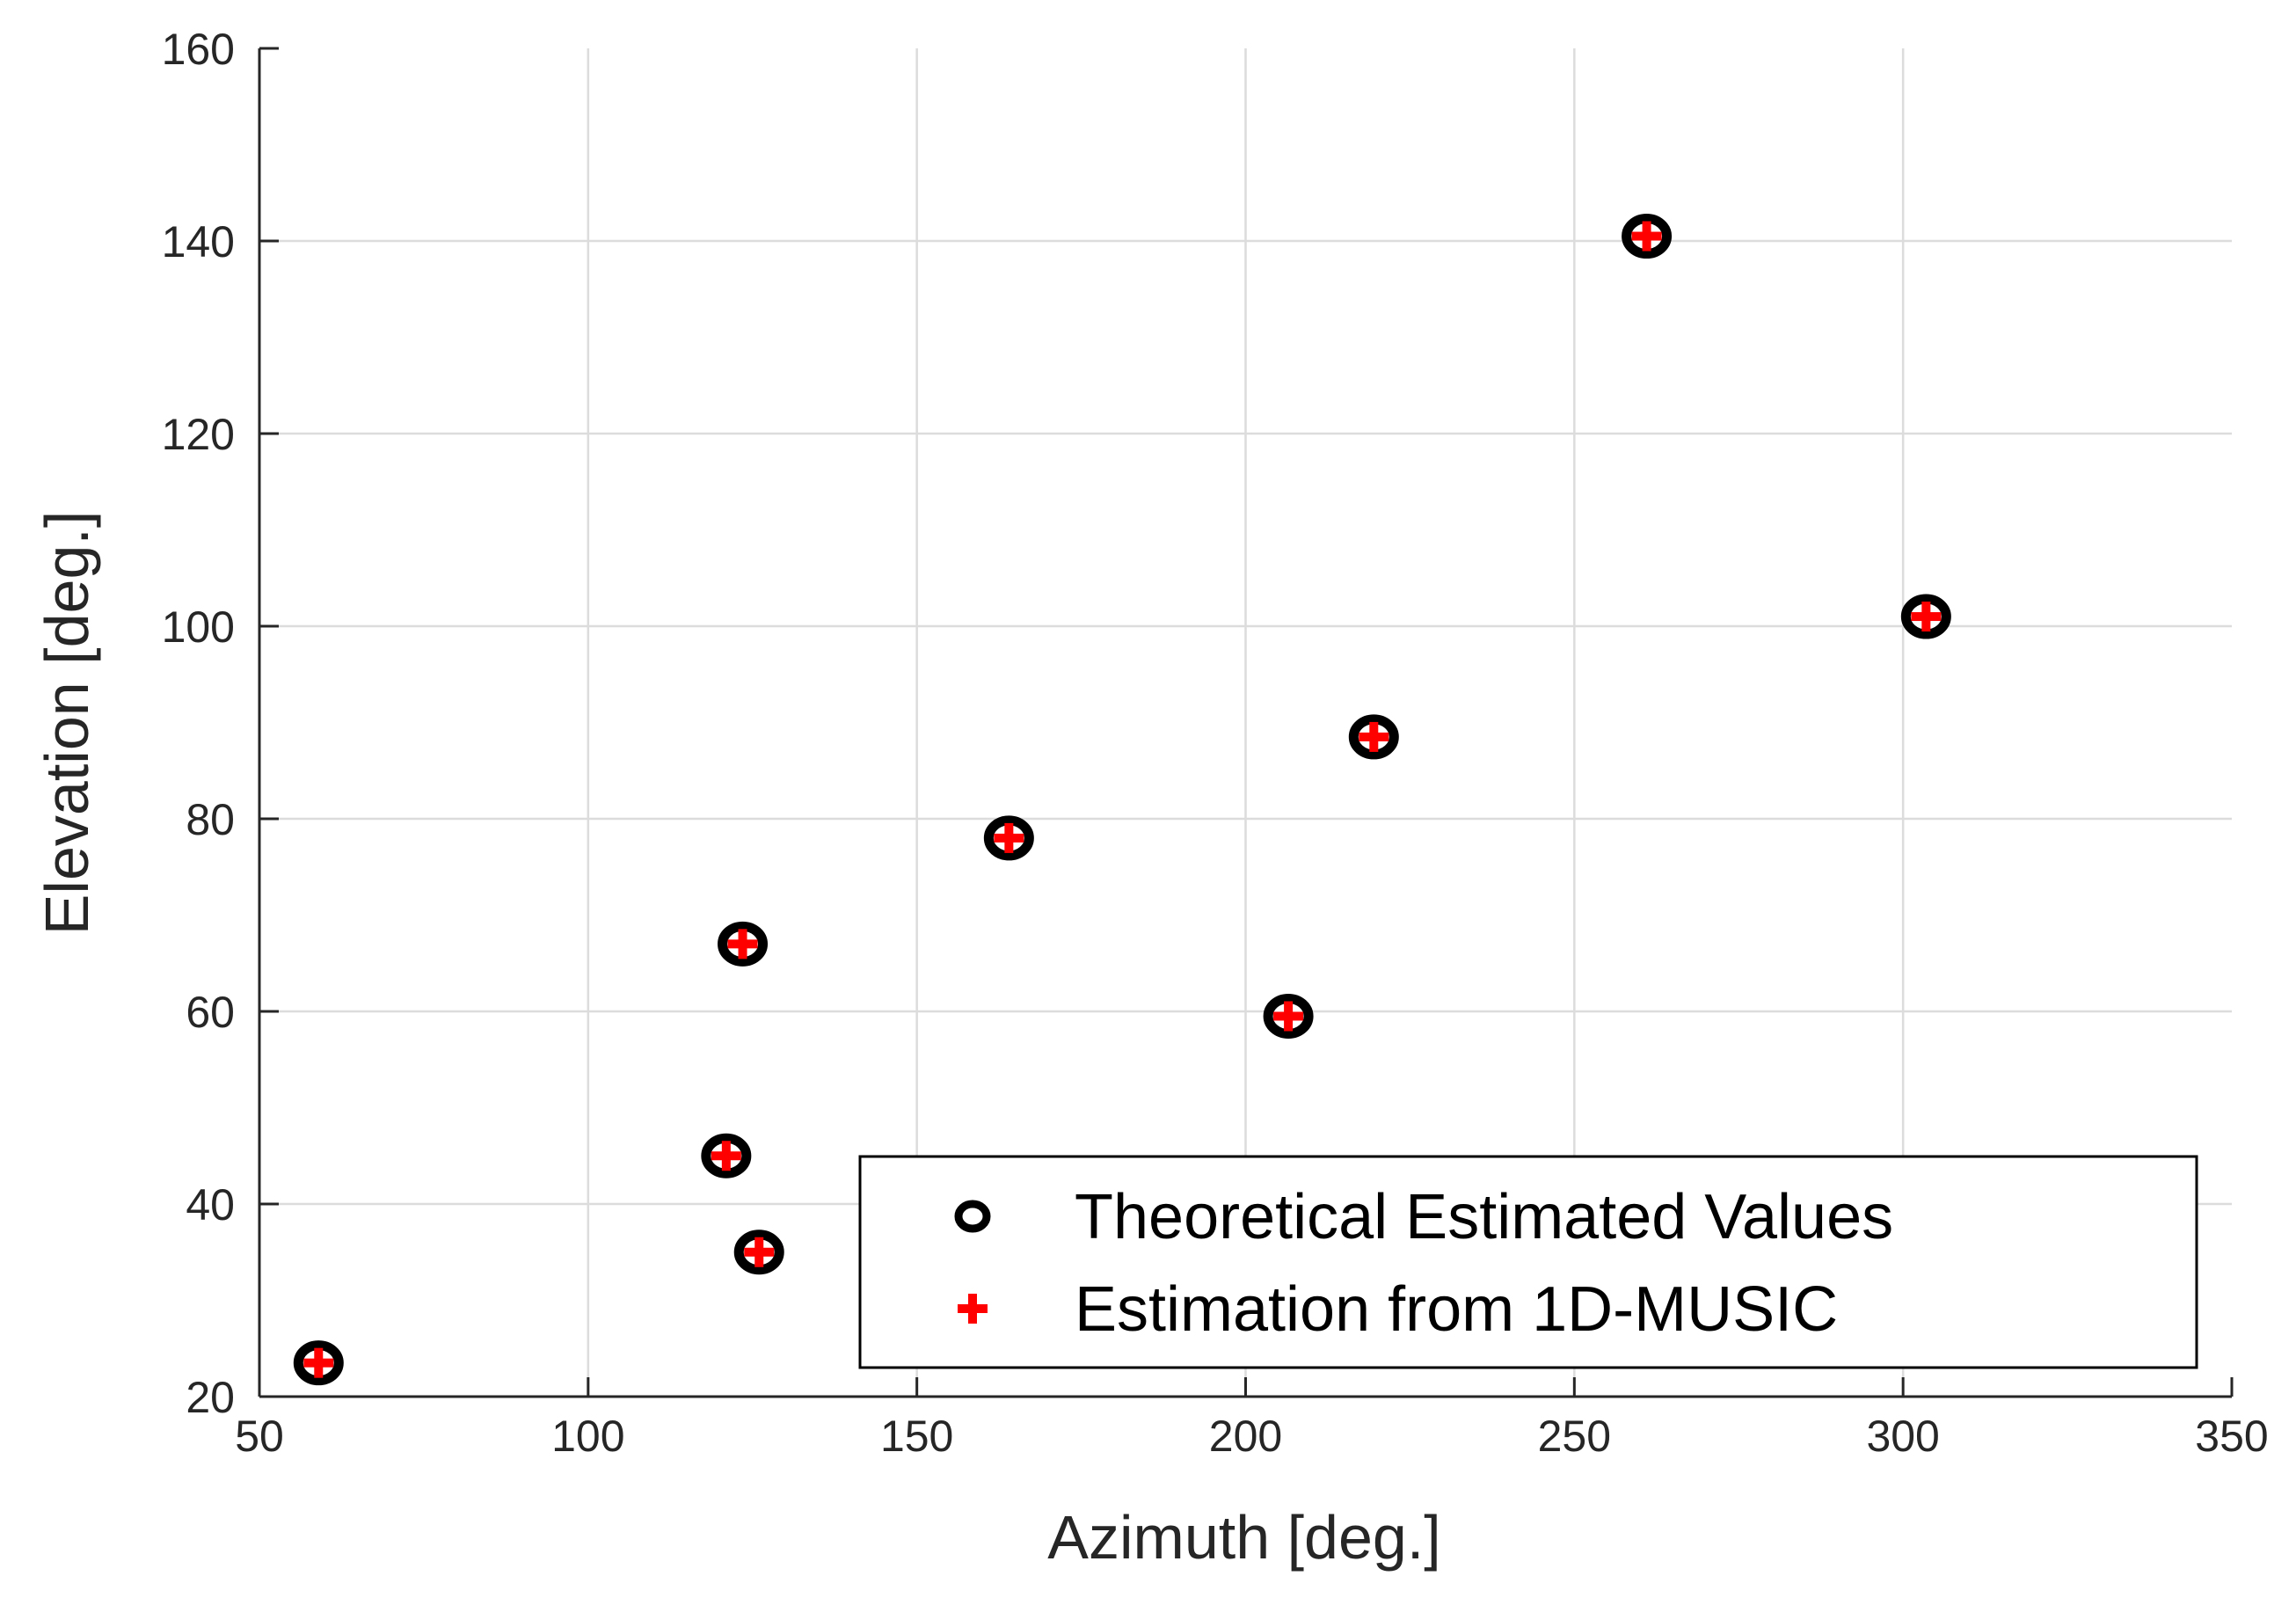 The height and width of the screenshot is (1598, 2296). What do you see at coordinates (1484, 1217) in the screenshot?
I see `legend-label: Theoretical Estimated Values` at bounding box center [1484, 1217].